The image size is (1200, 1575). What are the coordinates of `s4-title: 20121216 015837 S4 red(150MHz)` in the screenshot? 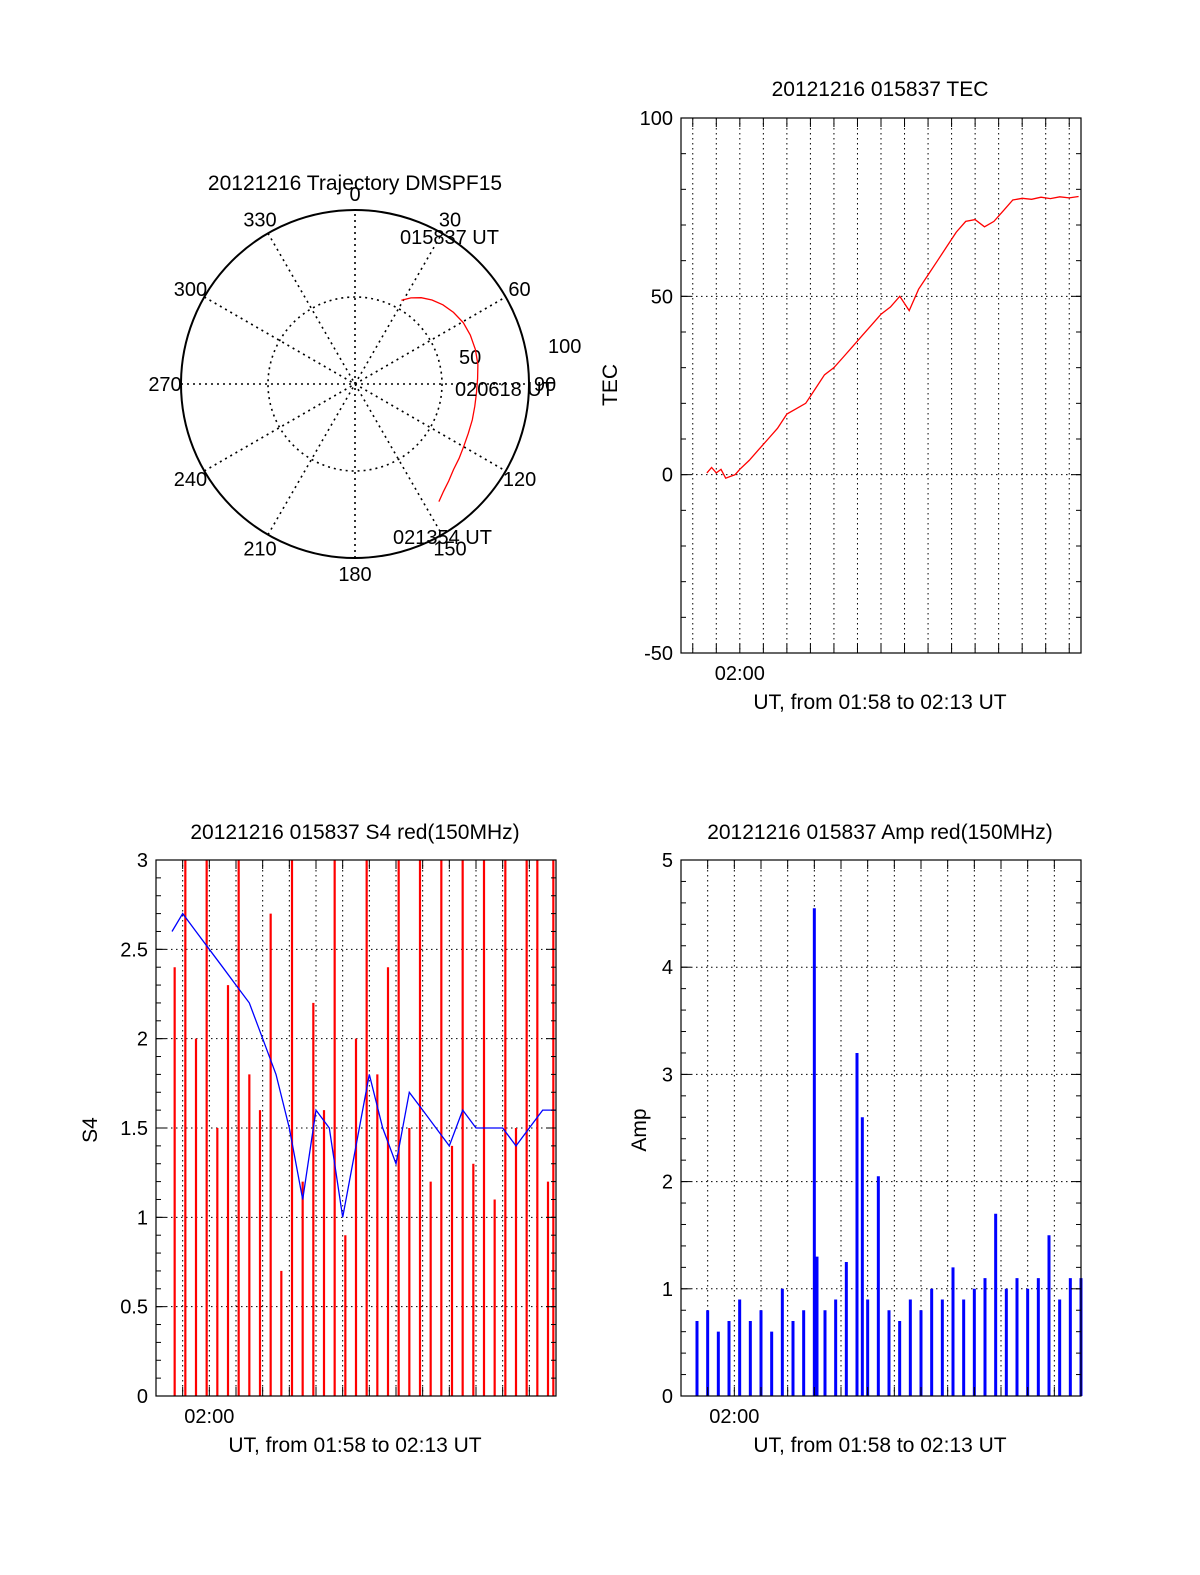 It's located at (354, 832).